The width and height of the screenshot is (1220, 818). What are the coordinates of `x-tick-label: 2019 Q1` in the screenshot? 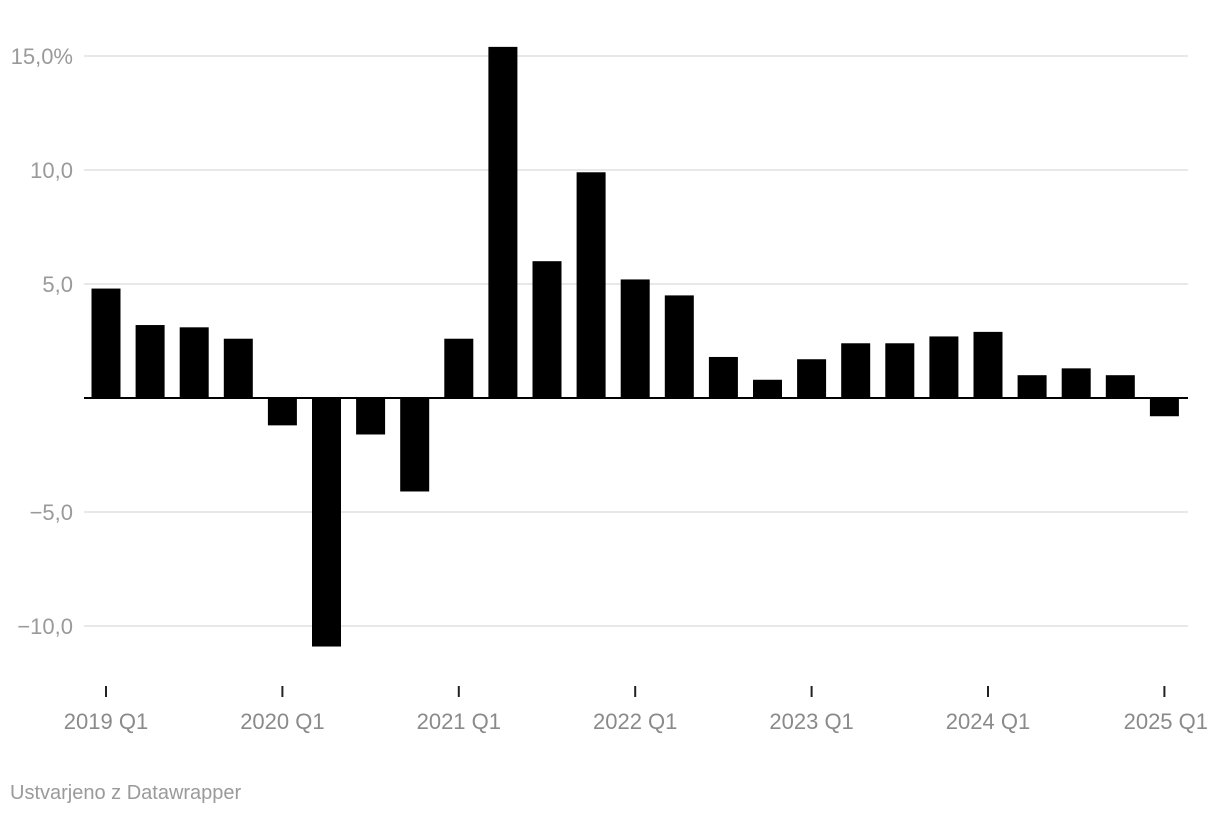 It's located at (106, 721).